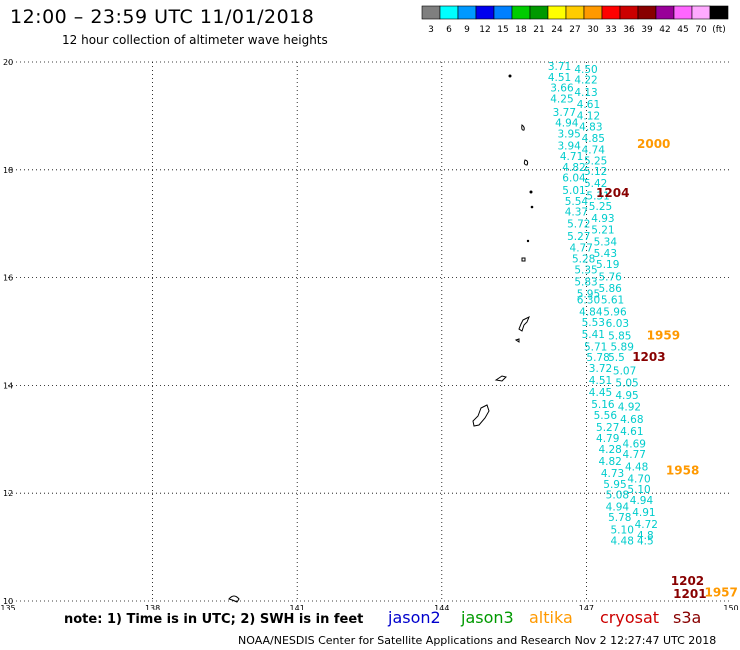 This screenshot has width=740, height=650. I want to click on color-scale-label: 27, so click(574, 30).